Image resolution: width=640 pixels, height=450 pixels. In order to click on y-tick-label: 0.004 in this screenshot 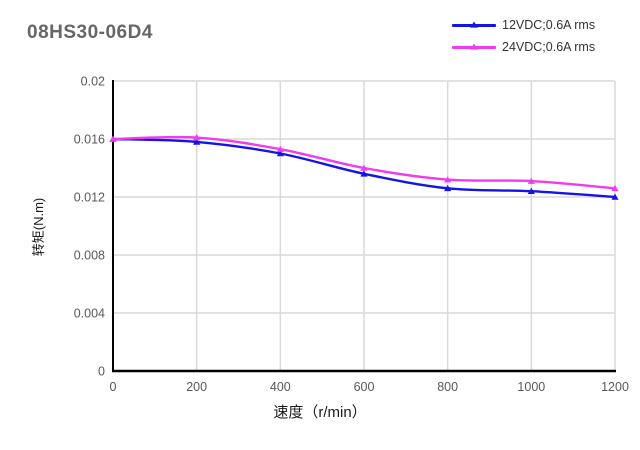, I will do `click(89, 314)`.